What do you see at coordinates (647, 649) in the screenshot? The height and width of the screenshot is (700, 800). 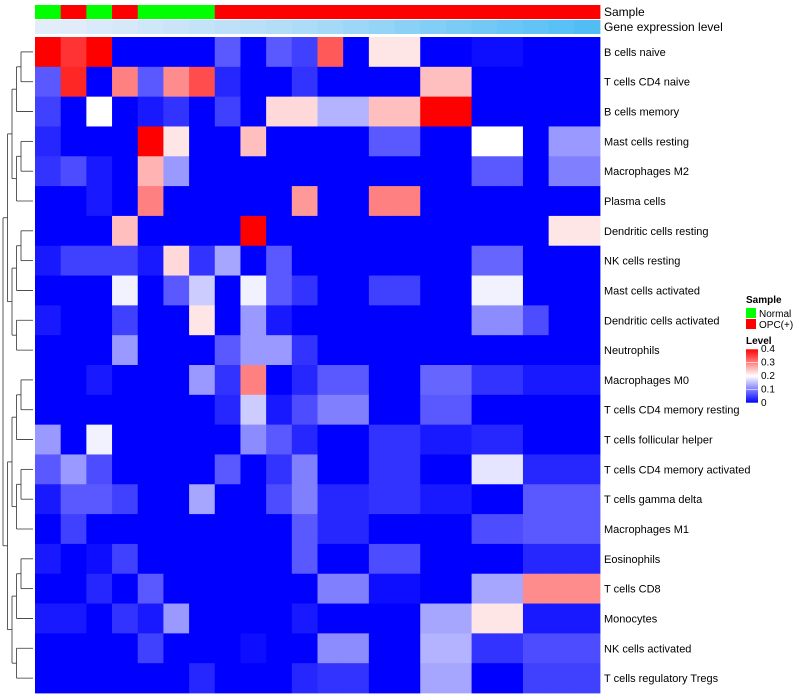 I see `row-label: NK cells activated` at bounding box center [647, 649].